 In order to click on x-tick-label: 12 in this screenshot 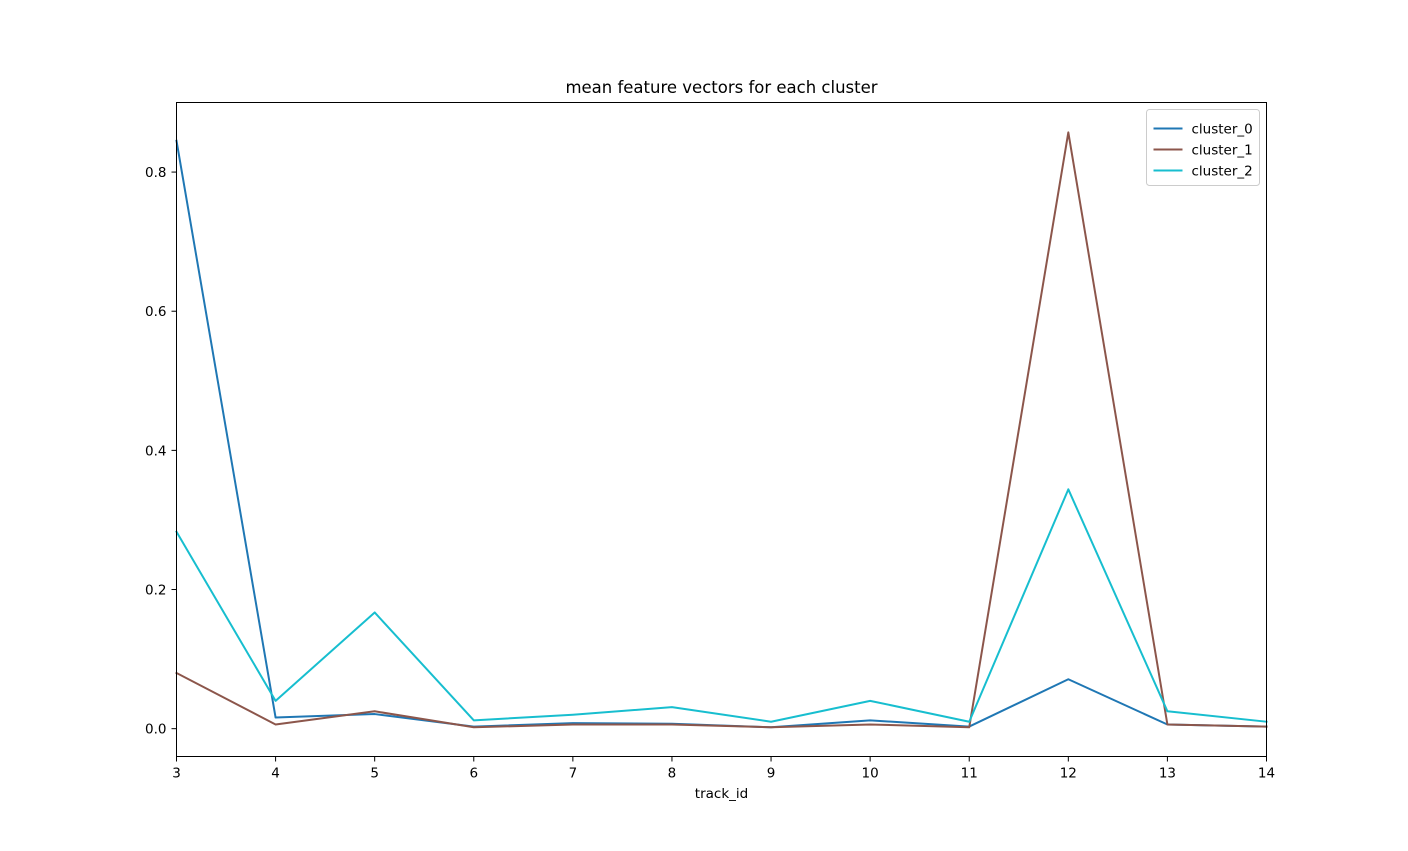, I will do `click(1068, 774)`.